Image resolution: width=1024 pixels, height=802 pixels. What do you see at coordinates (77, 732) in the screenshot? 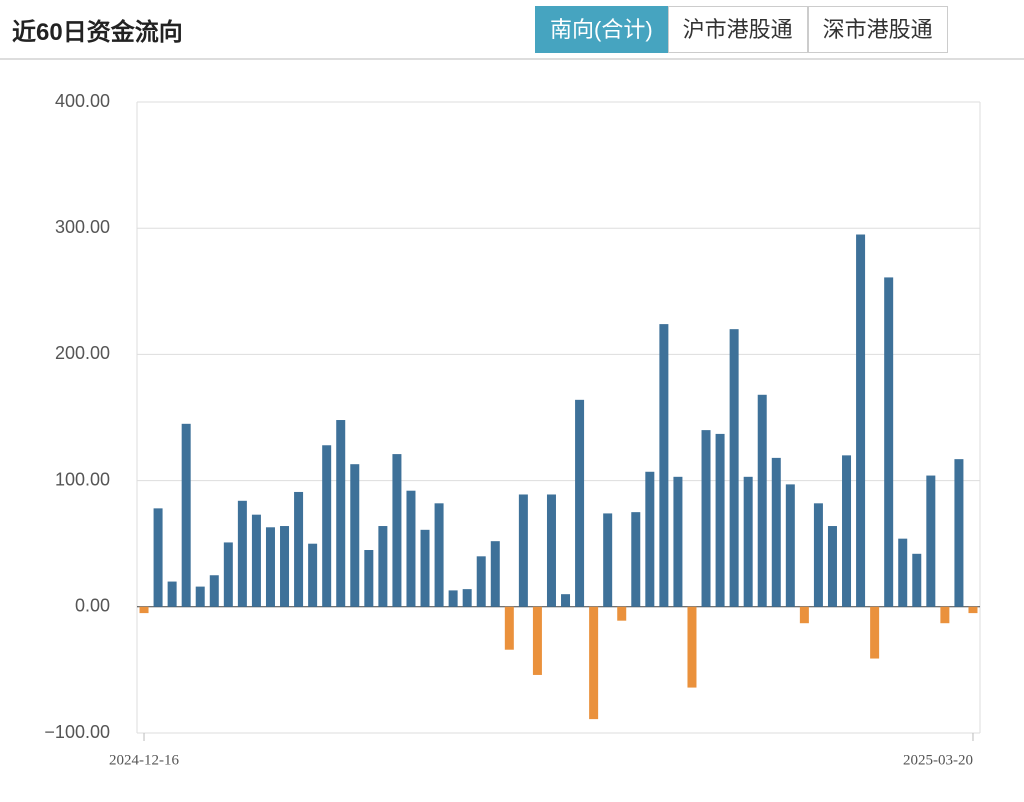
I see `y-tick-label: −100.00` at bounding box center [77, 732].